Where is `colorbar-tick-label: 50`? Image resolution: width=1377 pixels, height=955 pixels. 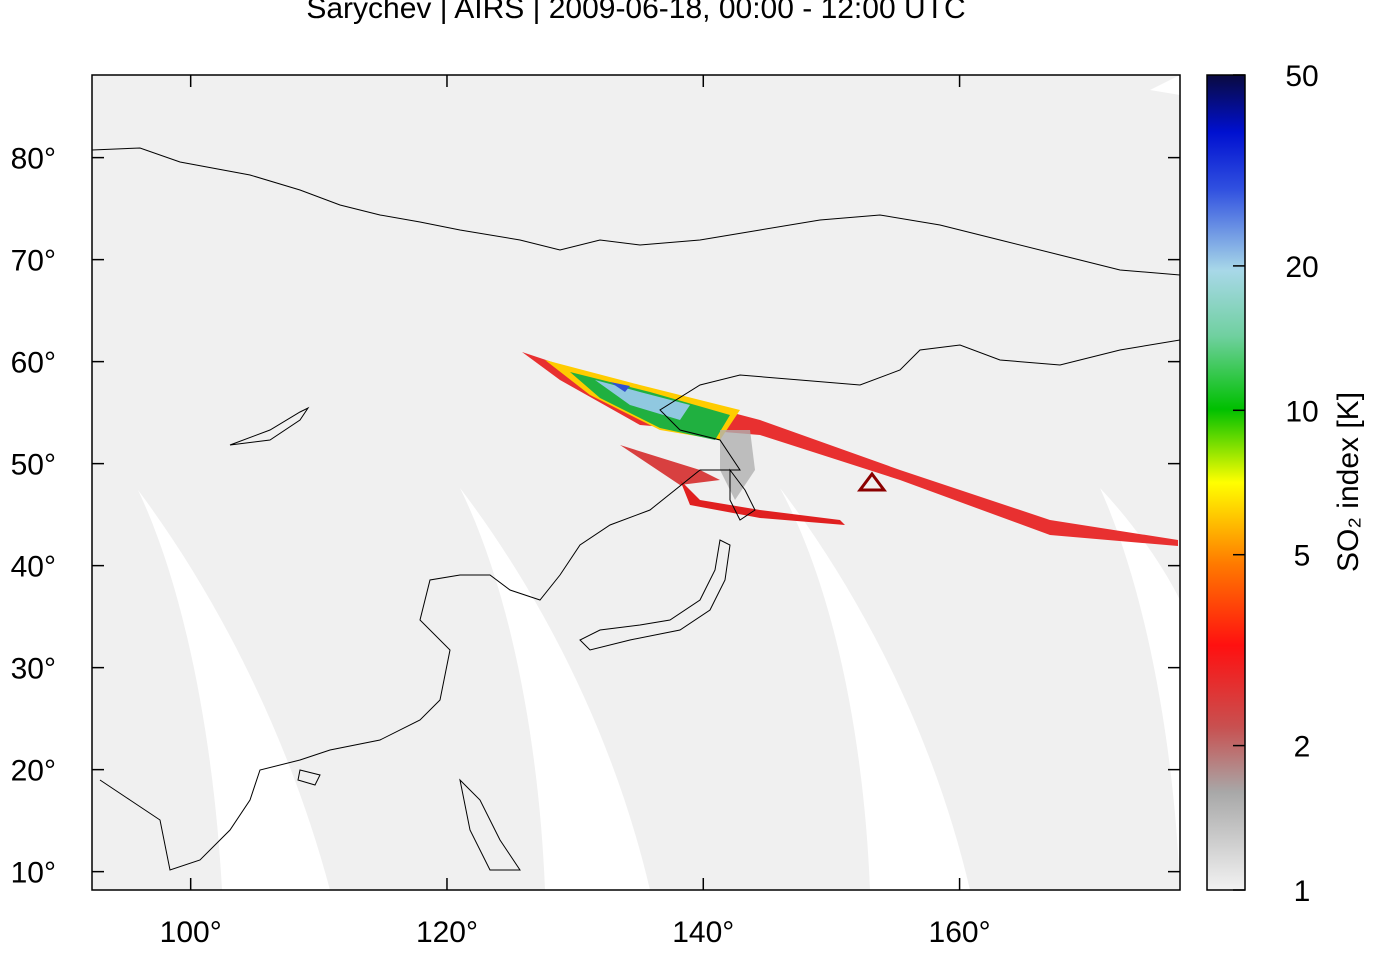 colorbar-tick-label: 50 is located at coordinates (1301, 76).